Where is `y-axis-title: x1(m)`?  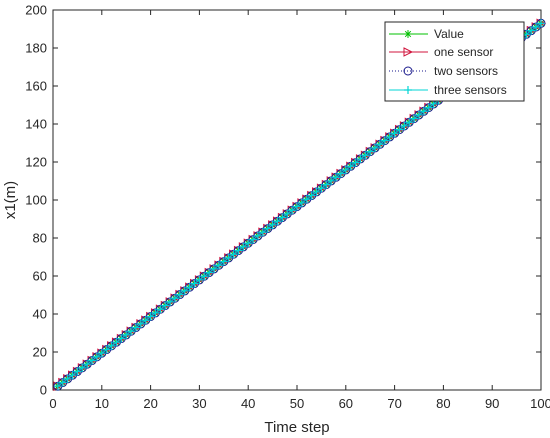 y-axis-title: x1(m) is located at coordinates (10, 200).